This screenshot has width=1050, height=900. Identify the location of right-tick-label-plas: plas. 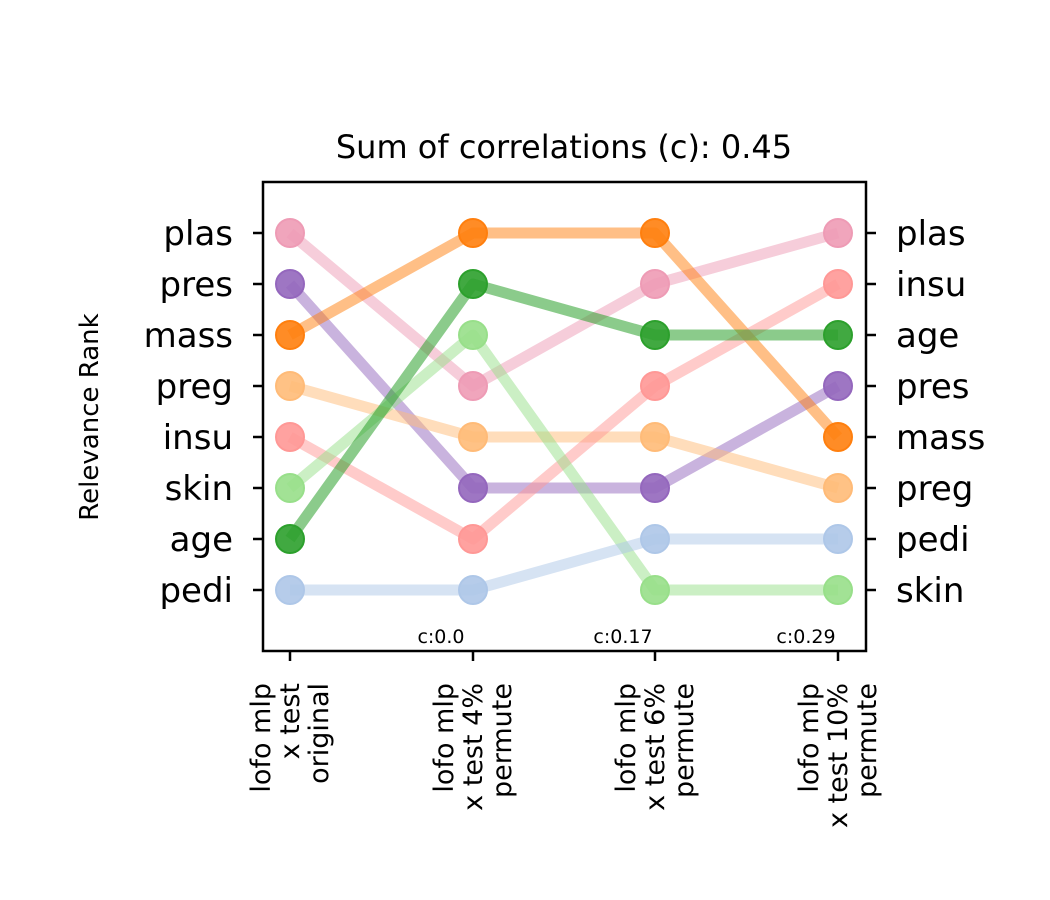
(931, 234).